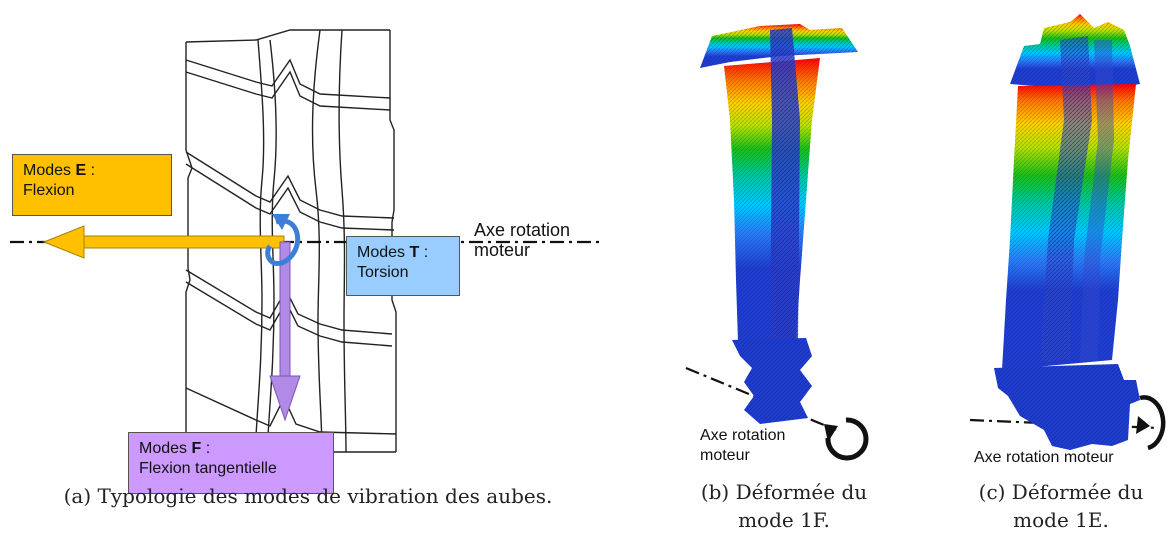 The height and width of the screenshot is (534, 1176). What do you see at coordinates (1061, 492) in the screenshot?
I see `caption-c-line1: (c) Déformée du` at bounding box center [1061, 492].